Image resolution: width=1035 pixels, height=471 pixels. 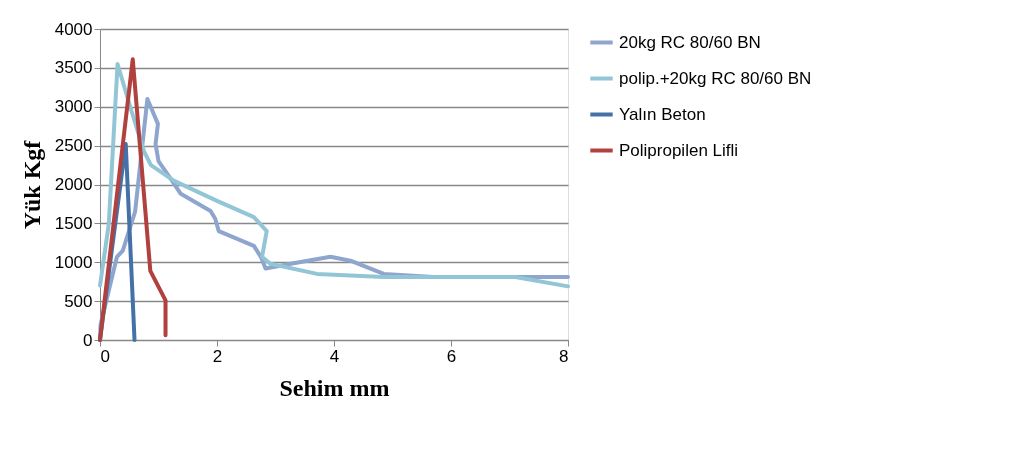 I want to click on y-tick-label: 2500, so click(x=73, y=146).